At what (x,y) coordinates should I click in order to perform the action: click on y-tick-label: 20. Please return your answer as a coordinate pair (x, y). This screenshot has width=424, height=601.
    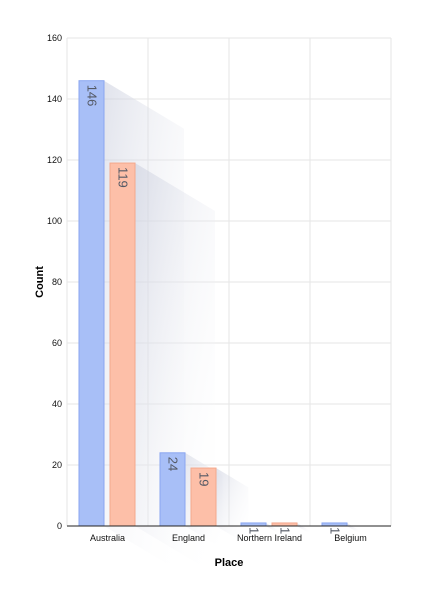
    Looking at the image, I should click on (57, 465).